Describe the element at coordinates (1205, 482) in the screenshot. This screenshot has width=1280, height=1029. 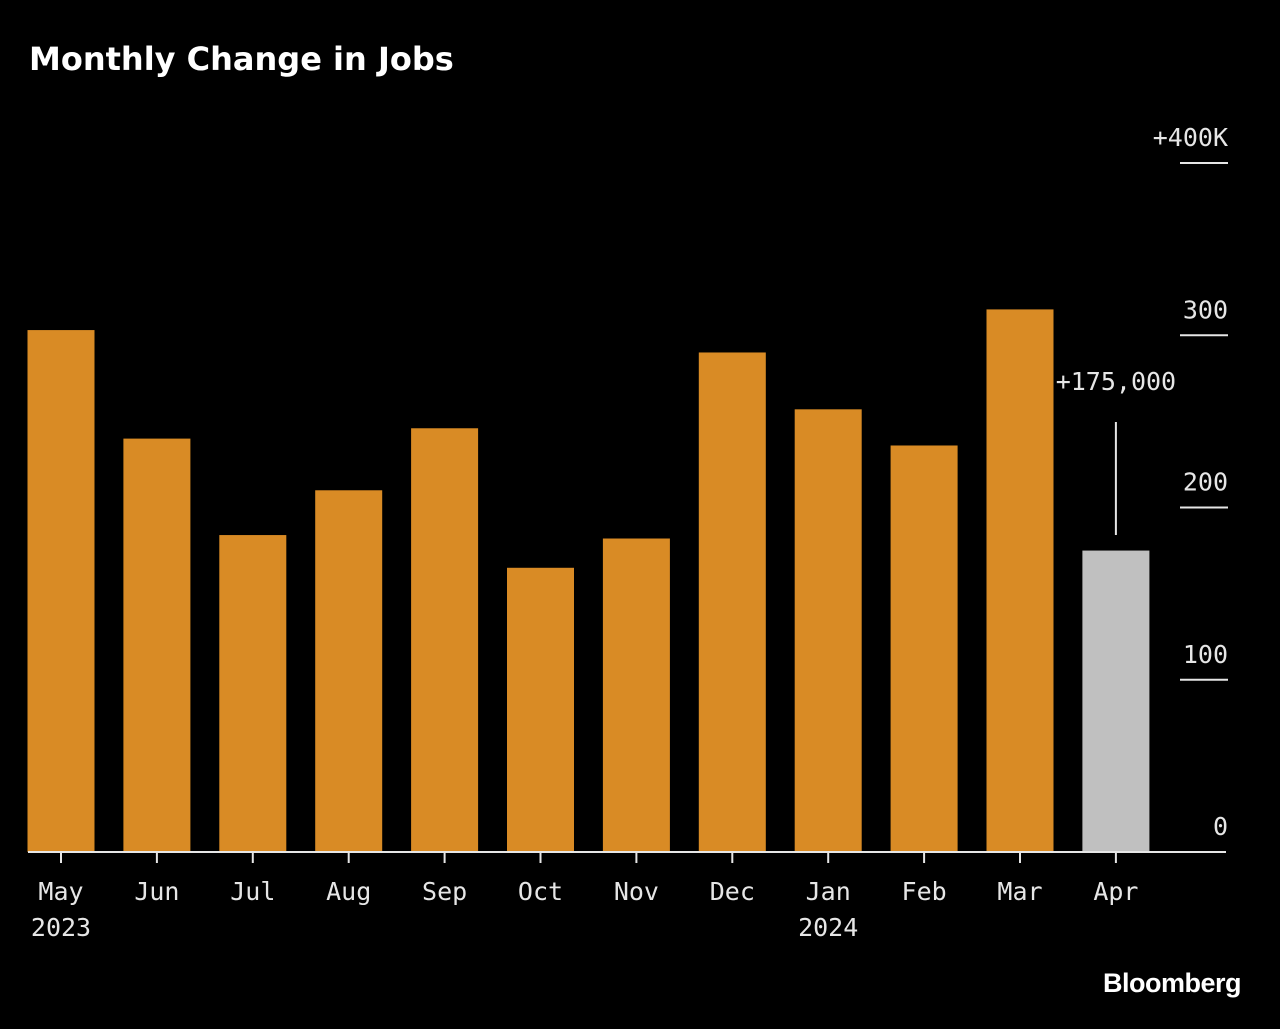
I see `y-tick-label: 200` at that location.